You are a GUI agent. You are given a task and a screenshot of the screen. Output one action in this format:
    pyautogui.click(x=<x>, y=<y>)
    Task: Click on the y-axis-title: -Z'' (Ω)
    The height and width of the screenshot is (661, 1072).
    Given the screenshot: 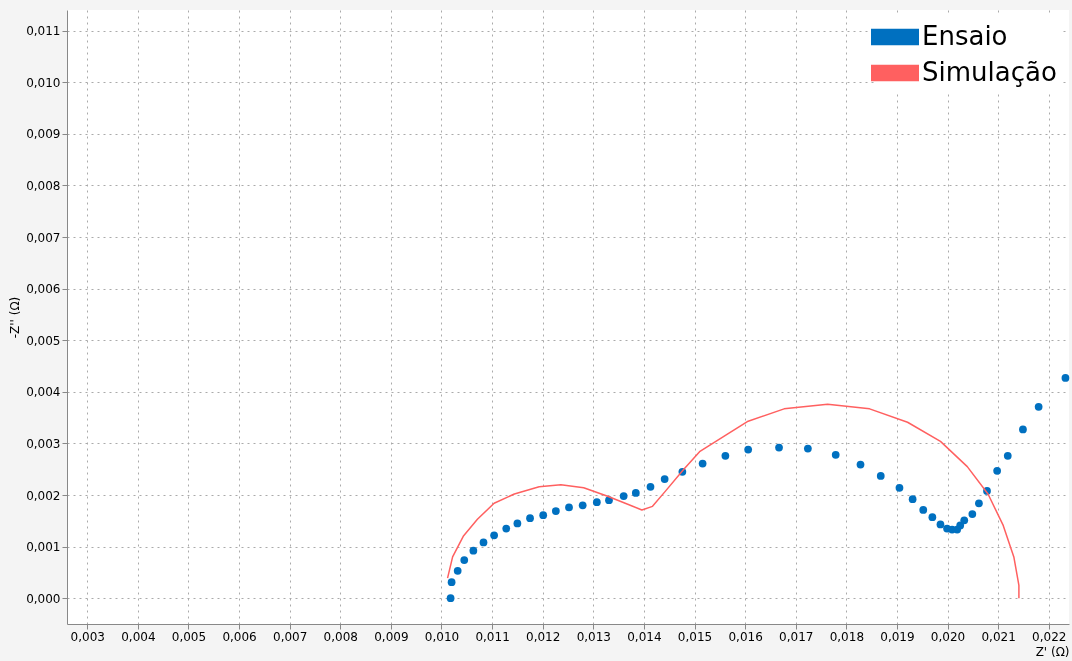 What is the action you would take?
    pyautogui.click(x=15, y=317)
    